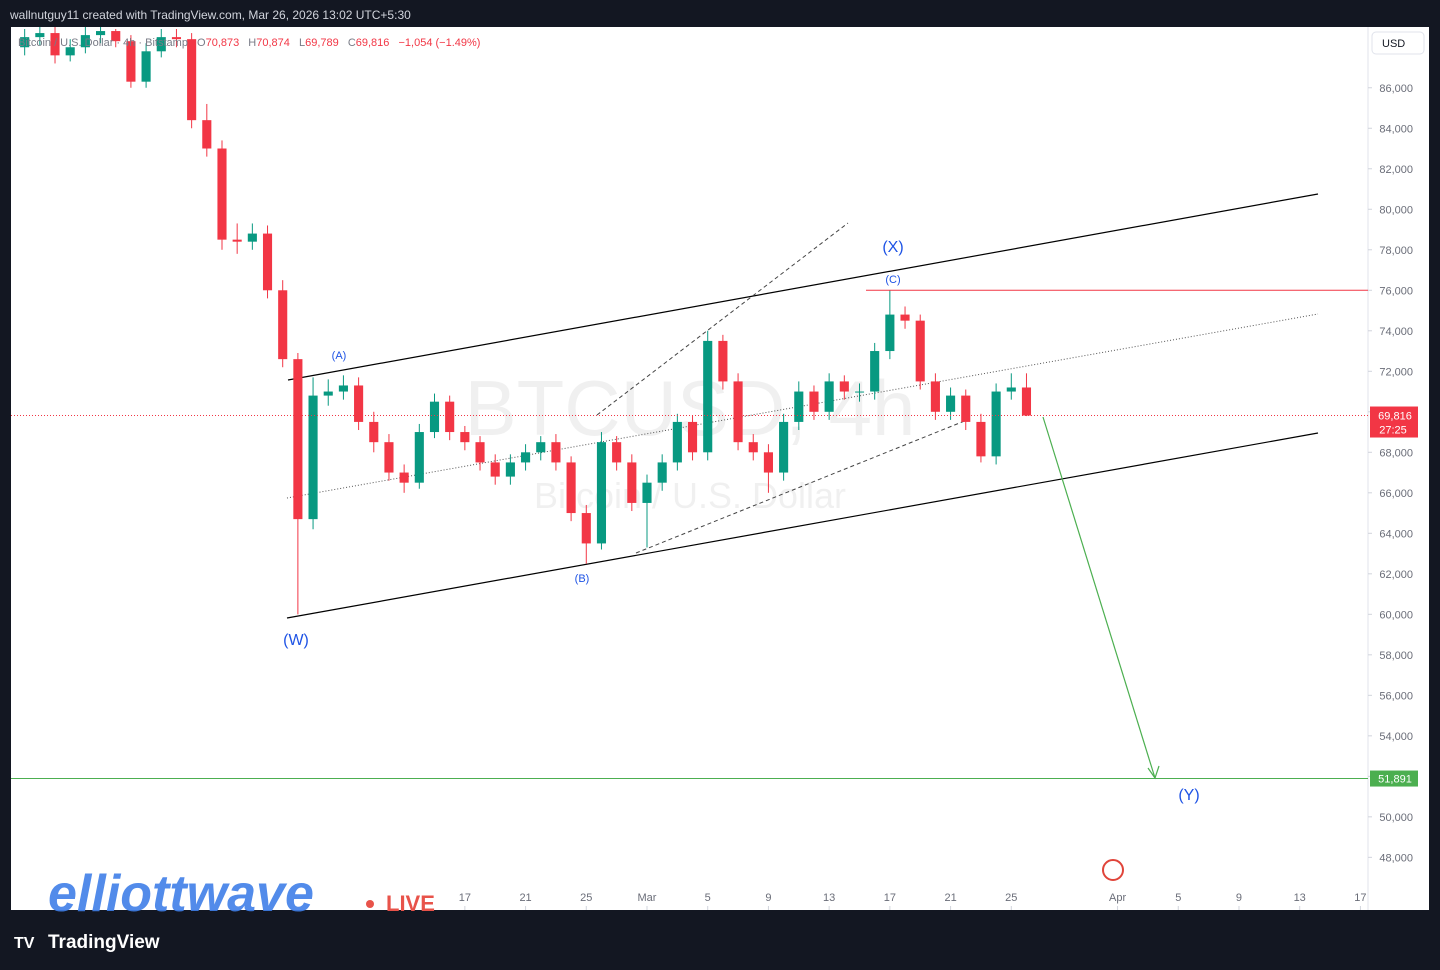 This screenshot has height=970, width=1440. I want to click on y-tick-label: 86,000, so click(1396, 89).